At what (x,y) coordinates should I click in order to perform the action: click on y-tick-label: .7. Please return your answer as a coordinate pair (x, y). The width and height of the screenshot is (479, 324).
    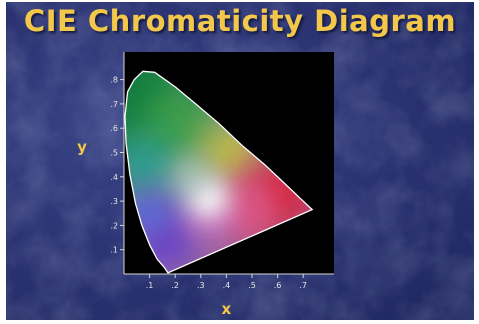
    Looking at the image, I should click on (114, 104).